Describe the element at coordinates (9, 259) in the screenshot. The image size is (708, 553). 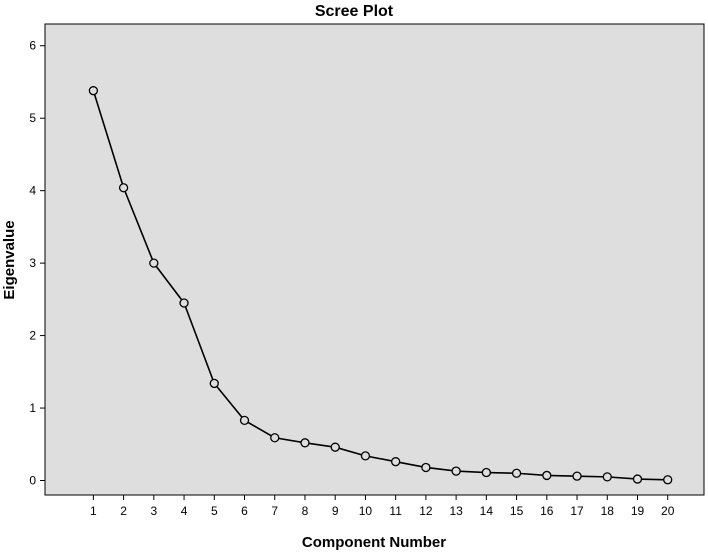
I see `y-axis-label: Eigenvalue` at that location.